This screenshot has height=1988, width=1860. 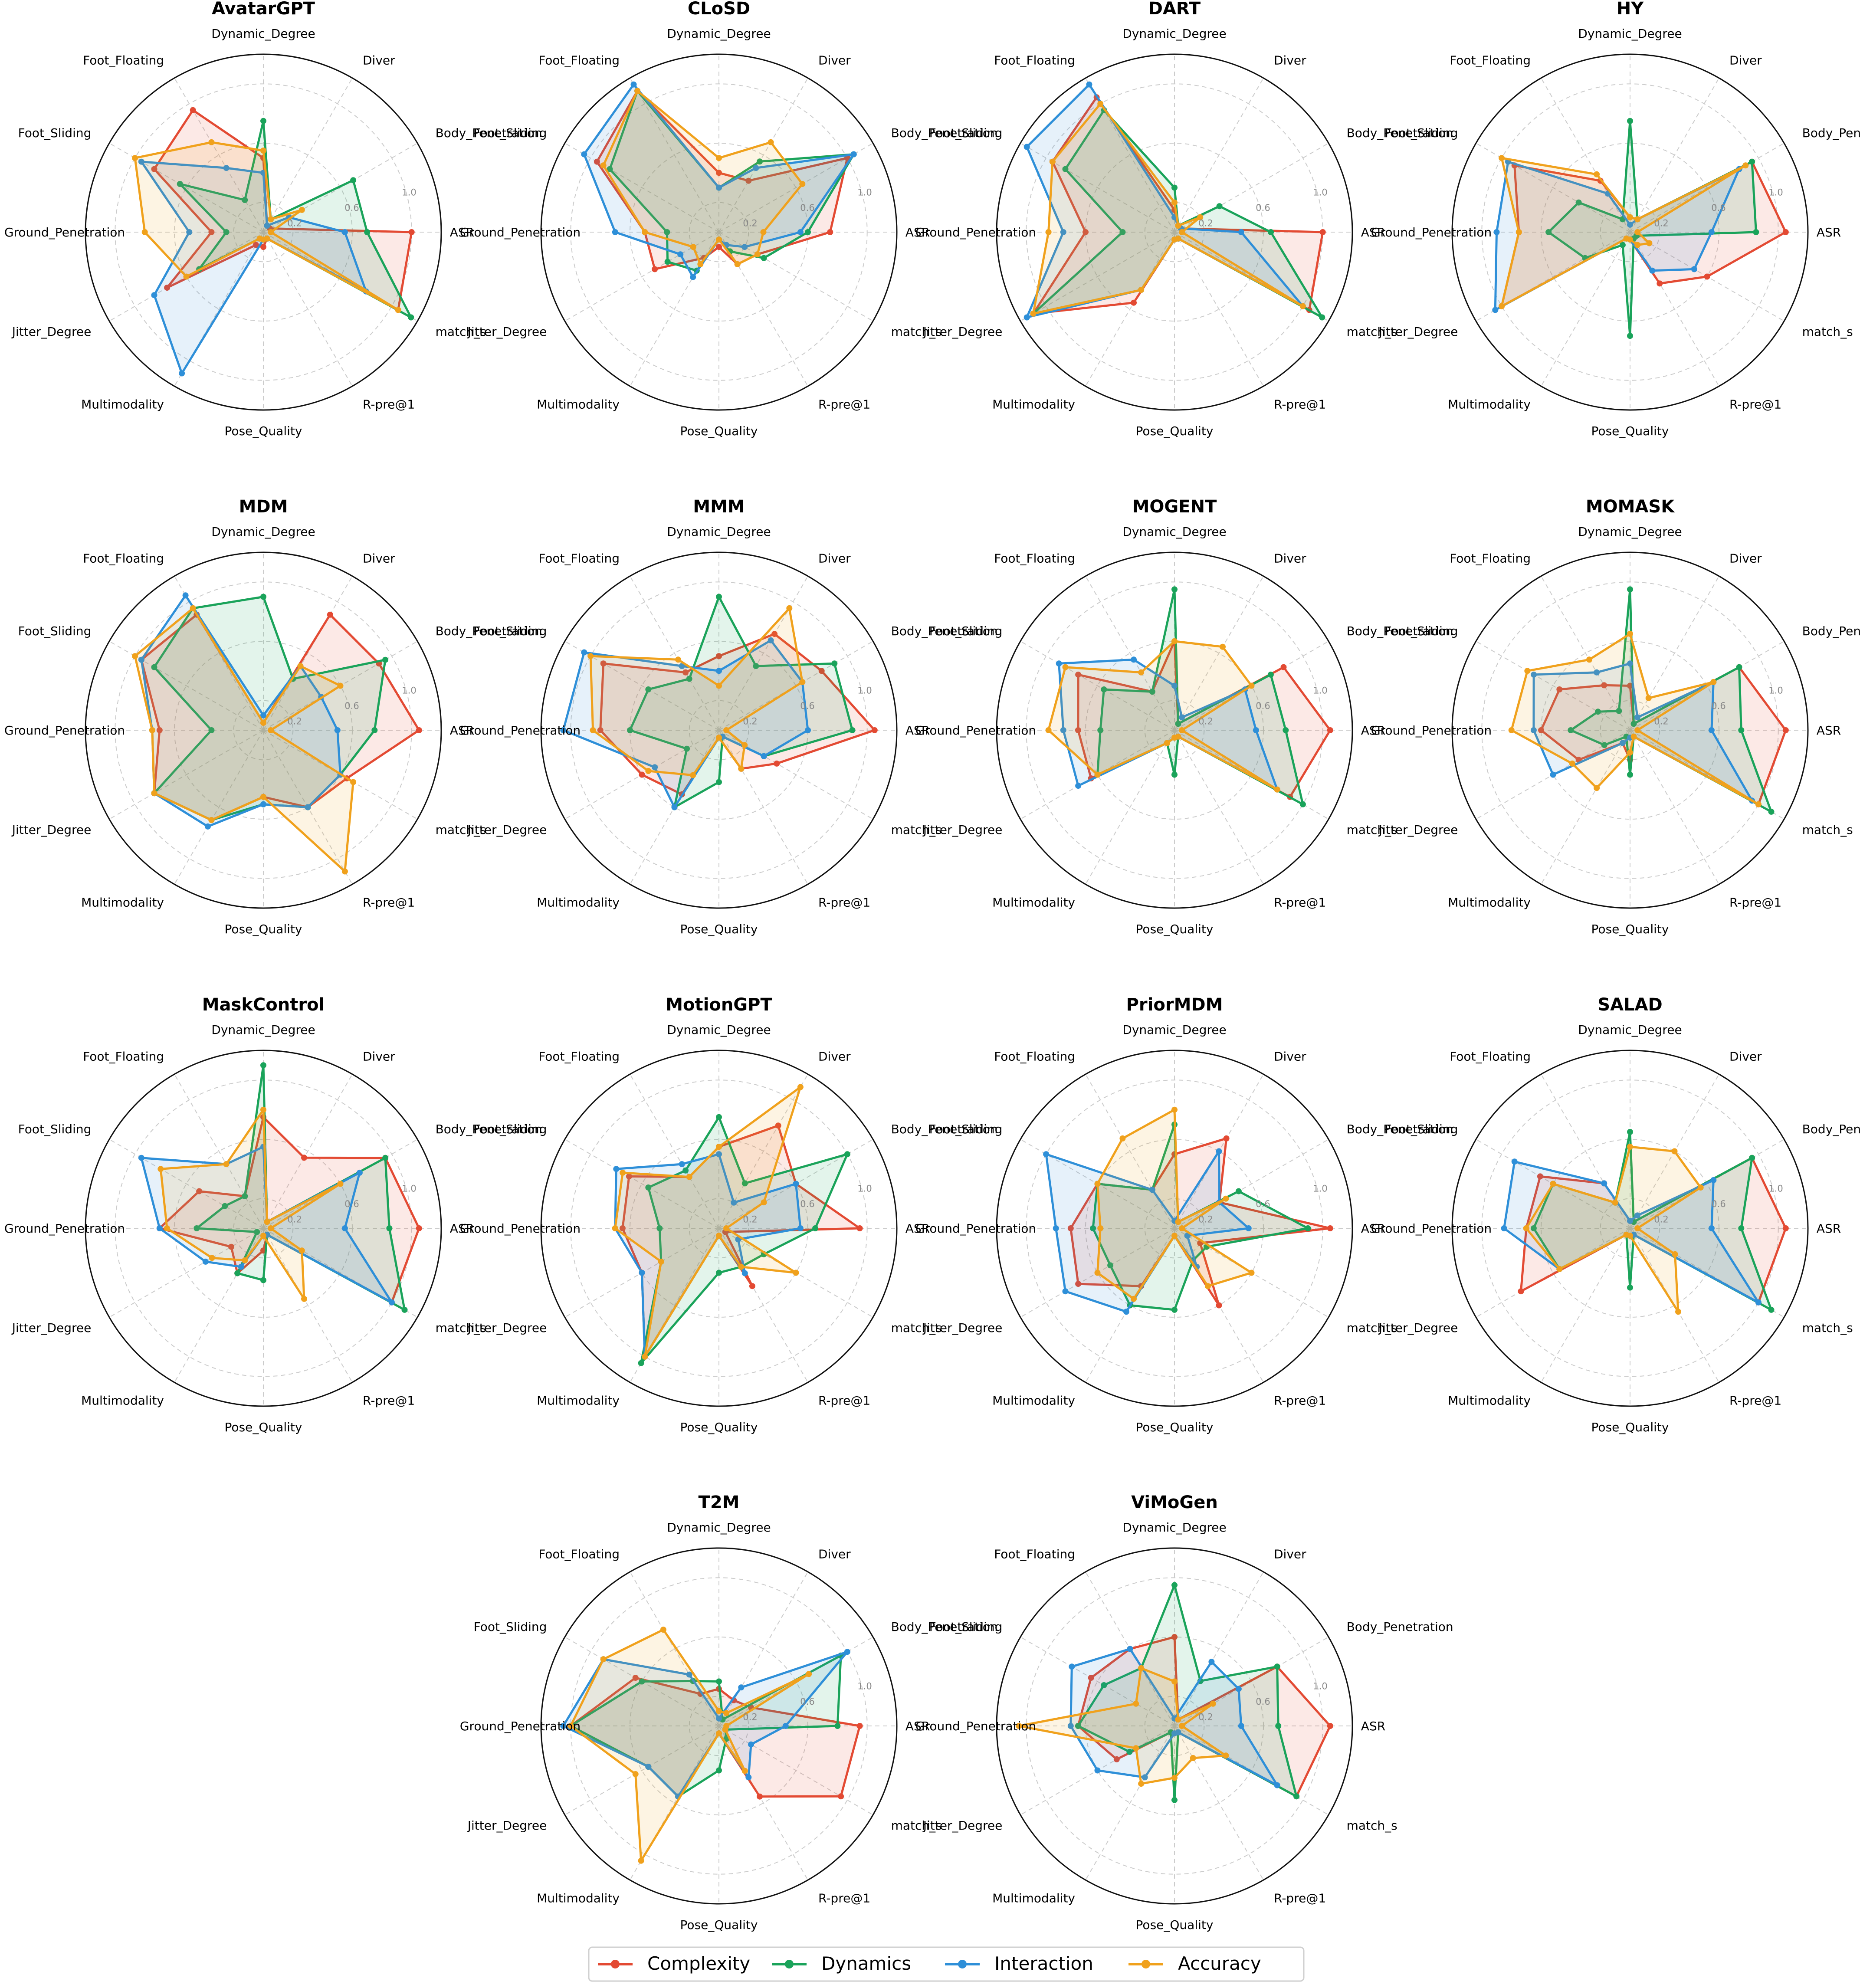 I want to click on data-point-accuracy-pose-quality, so click(x=1630, y=239).